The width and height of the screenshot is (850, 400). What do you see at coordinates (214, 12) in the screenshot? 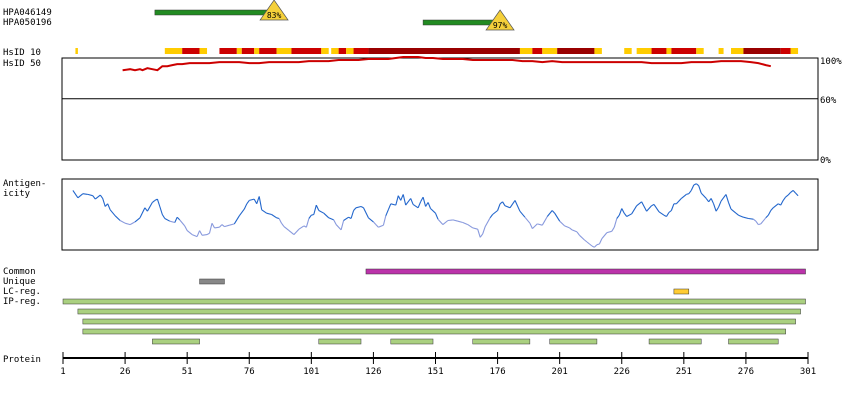
I see `antibody-bar` at bounding box center [214, 12].